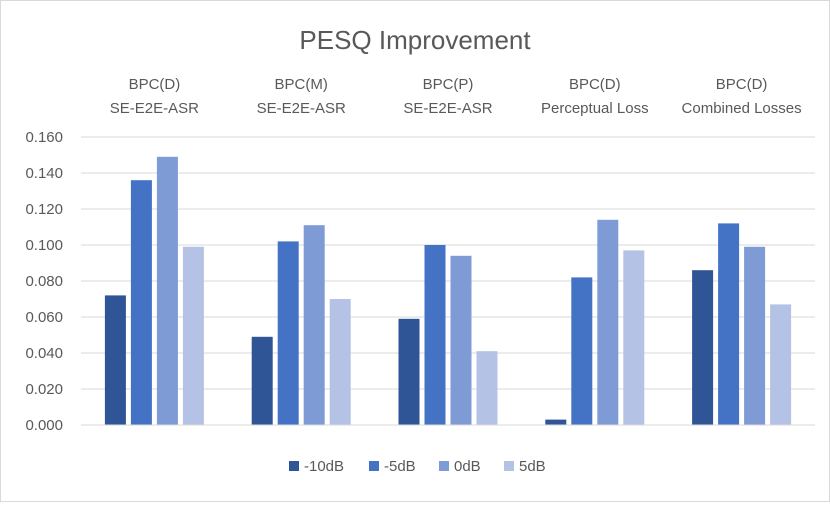 The height and width of the screenshot is (506, 830). What do you see at coordinates (44, 137) in the screenshot?
I see `y-tick-label: 0.160` at bounding box center [44, 137].